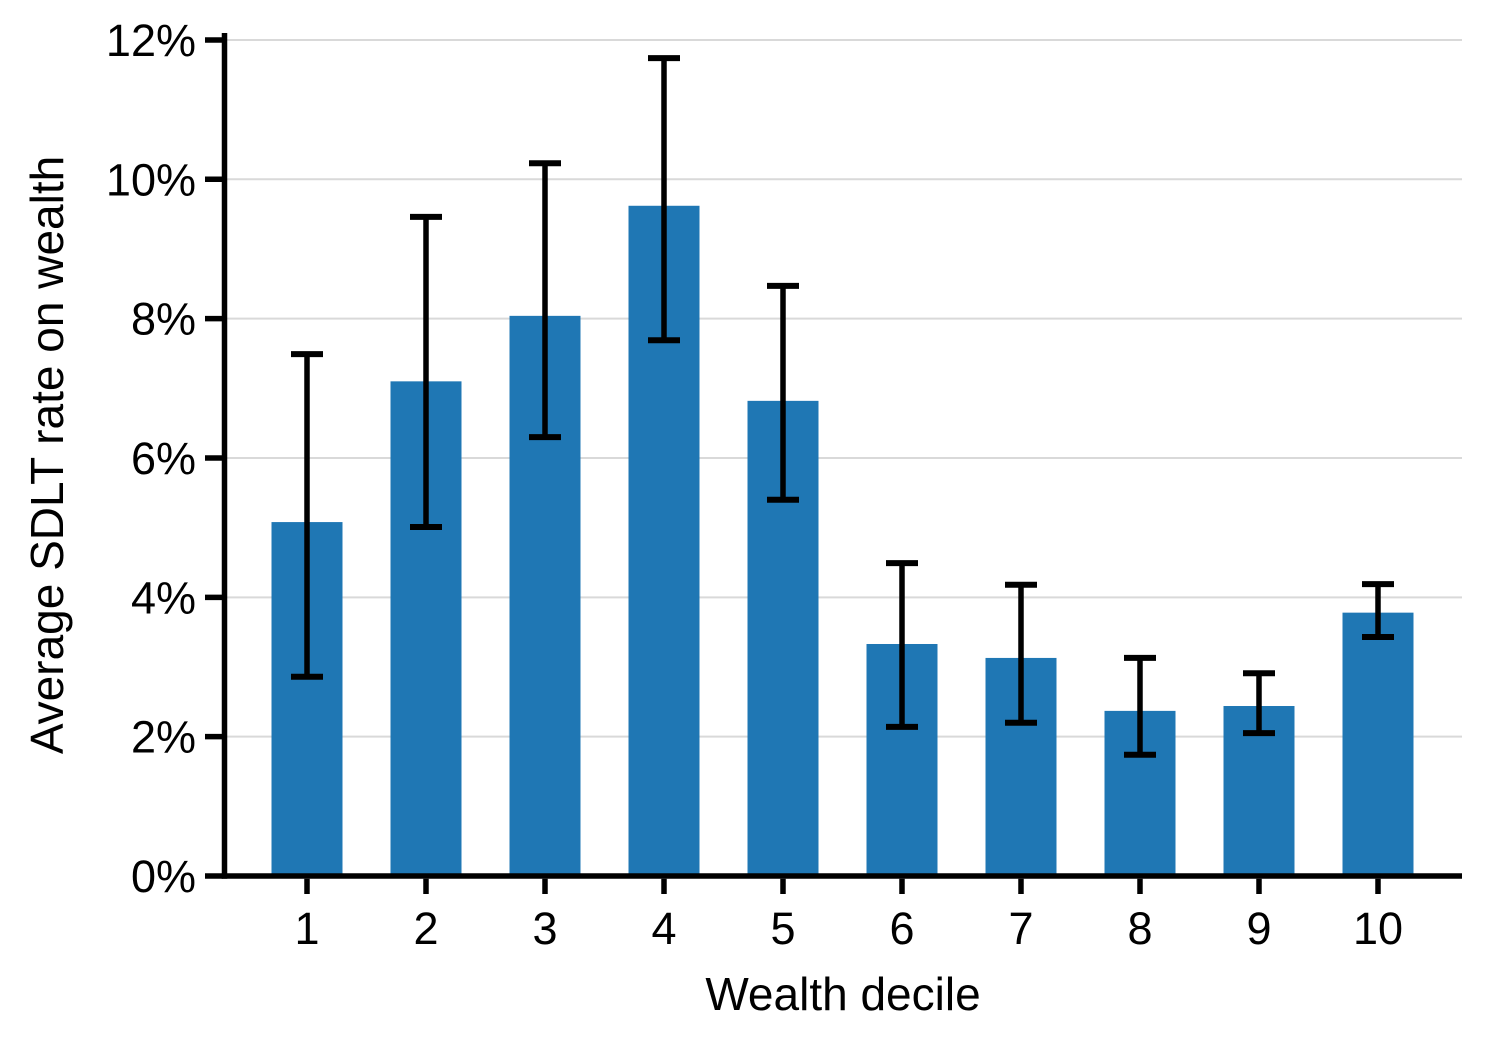  I want to click on x-tick-label-decile-6: 6, so click(901, 928).